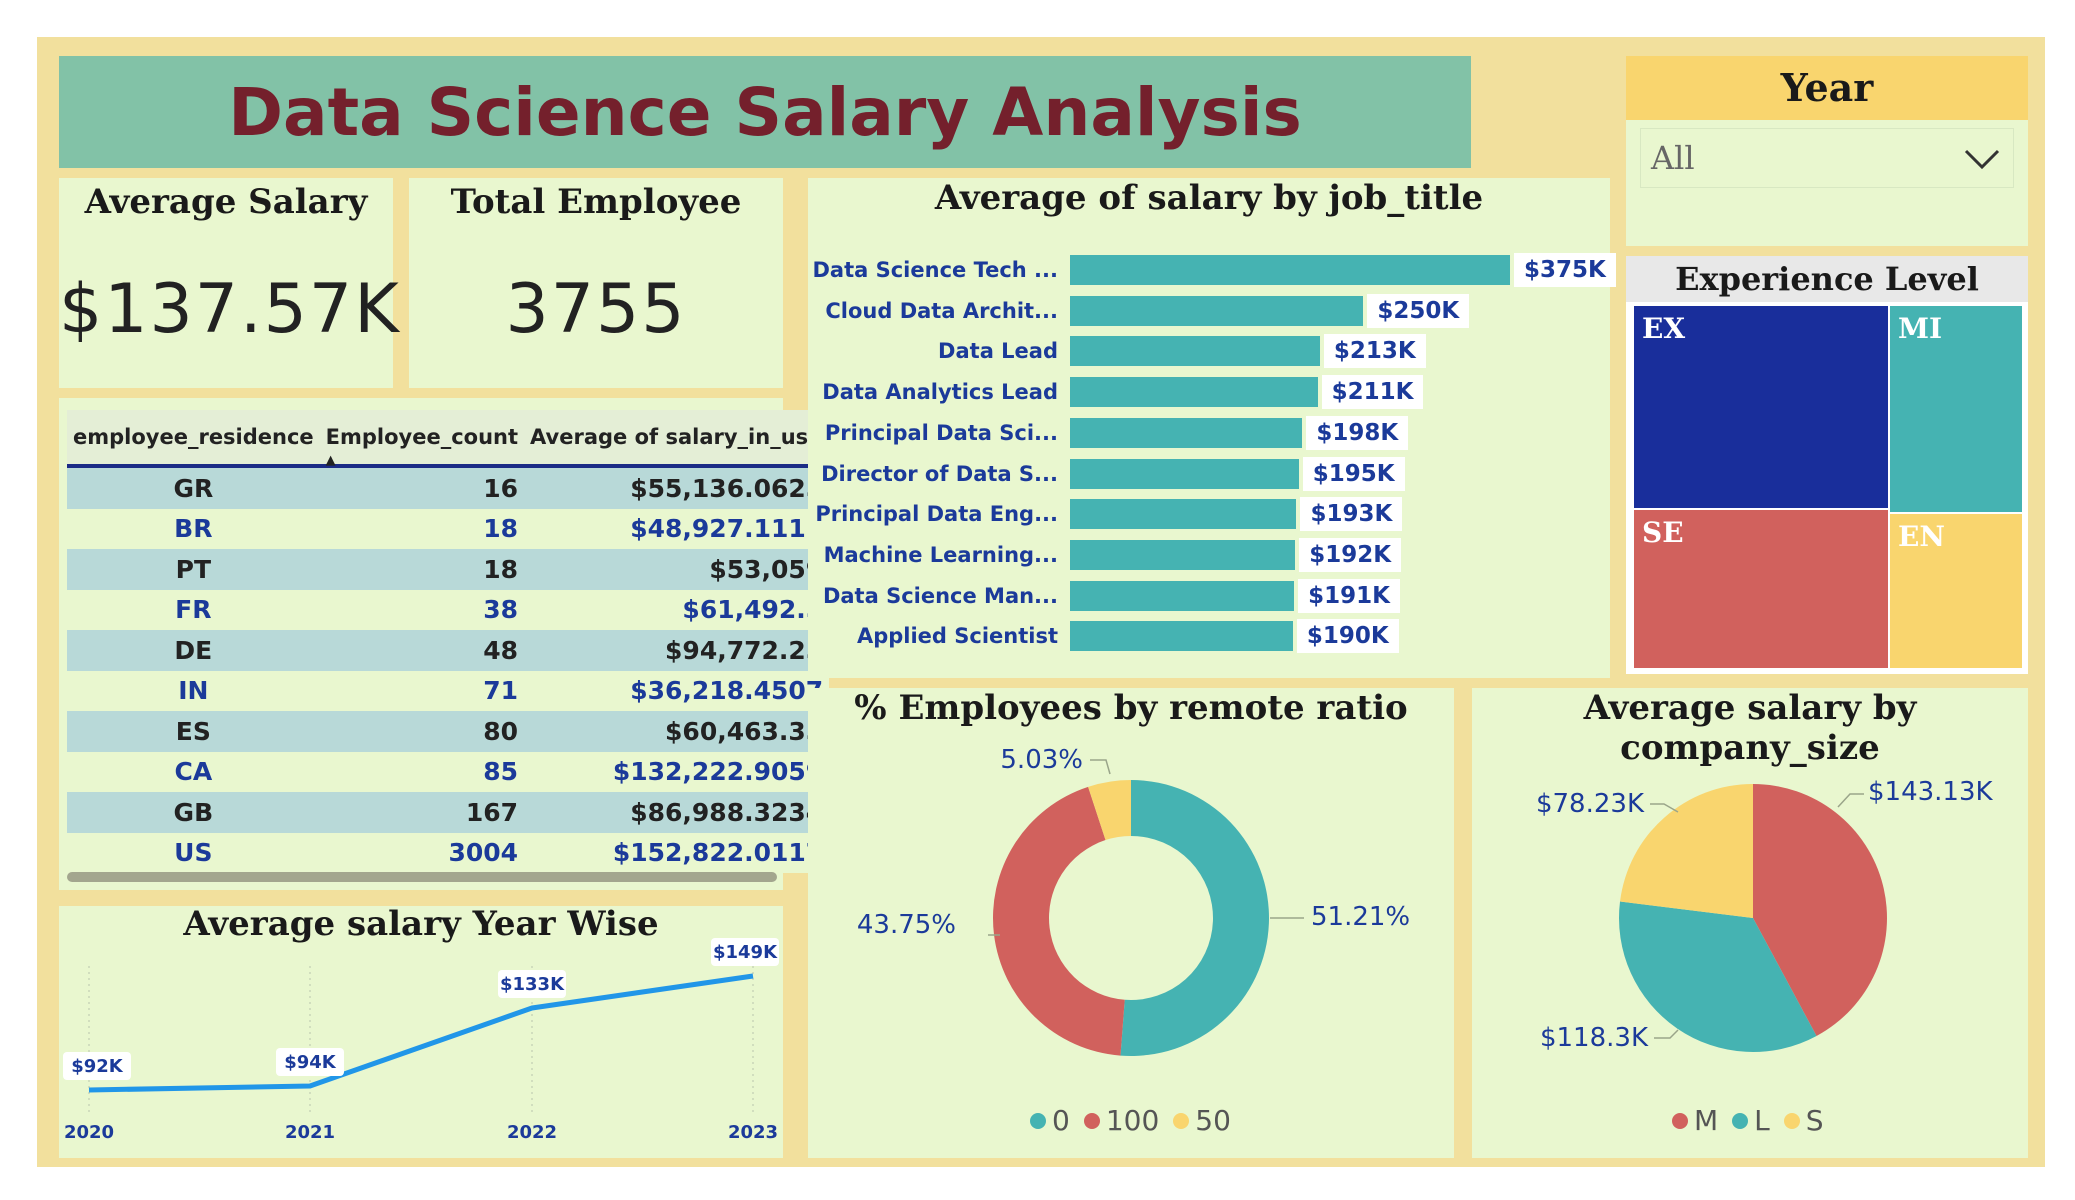 The image size is (2075, 1200). What do you see at coordinates (422, 877) in the screenshot?
I see `horizontal-scrollbar` at bounding box center [422, 877].